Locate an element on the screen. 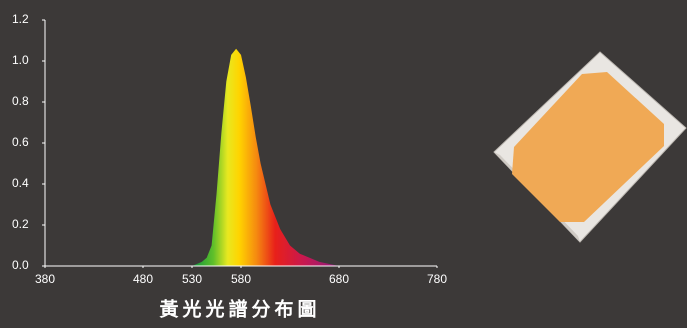 The width and height of the screenshot is (687, 328). x-tick-label: 780 is located at coordinates (437, 279).